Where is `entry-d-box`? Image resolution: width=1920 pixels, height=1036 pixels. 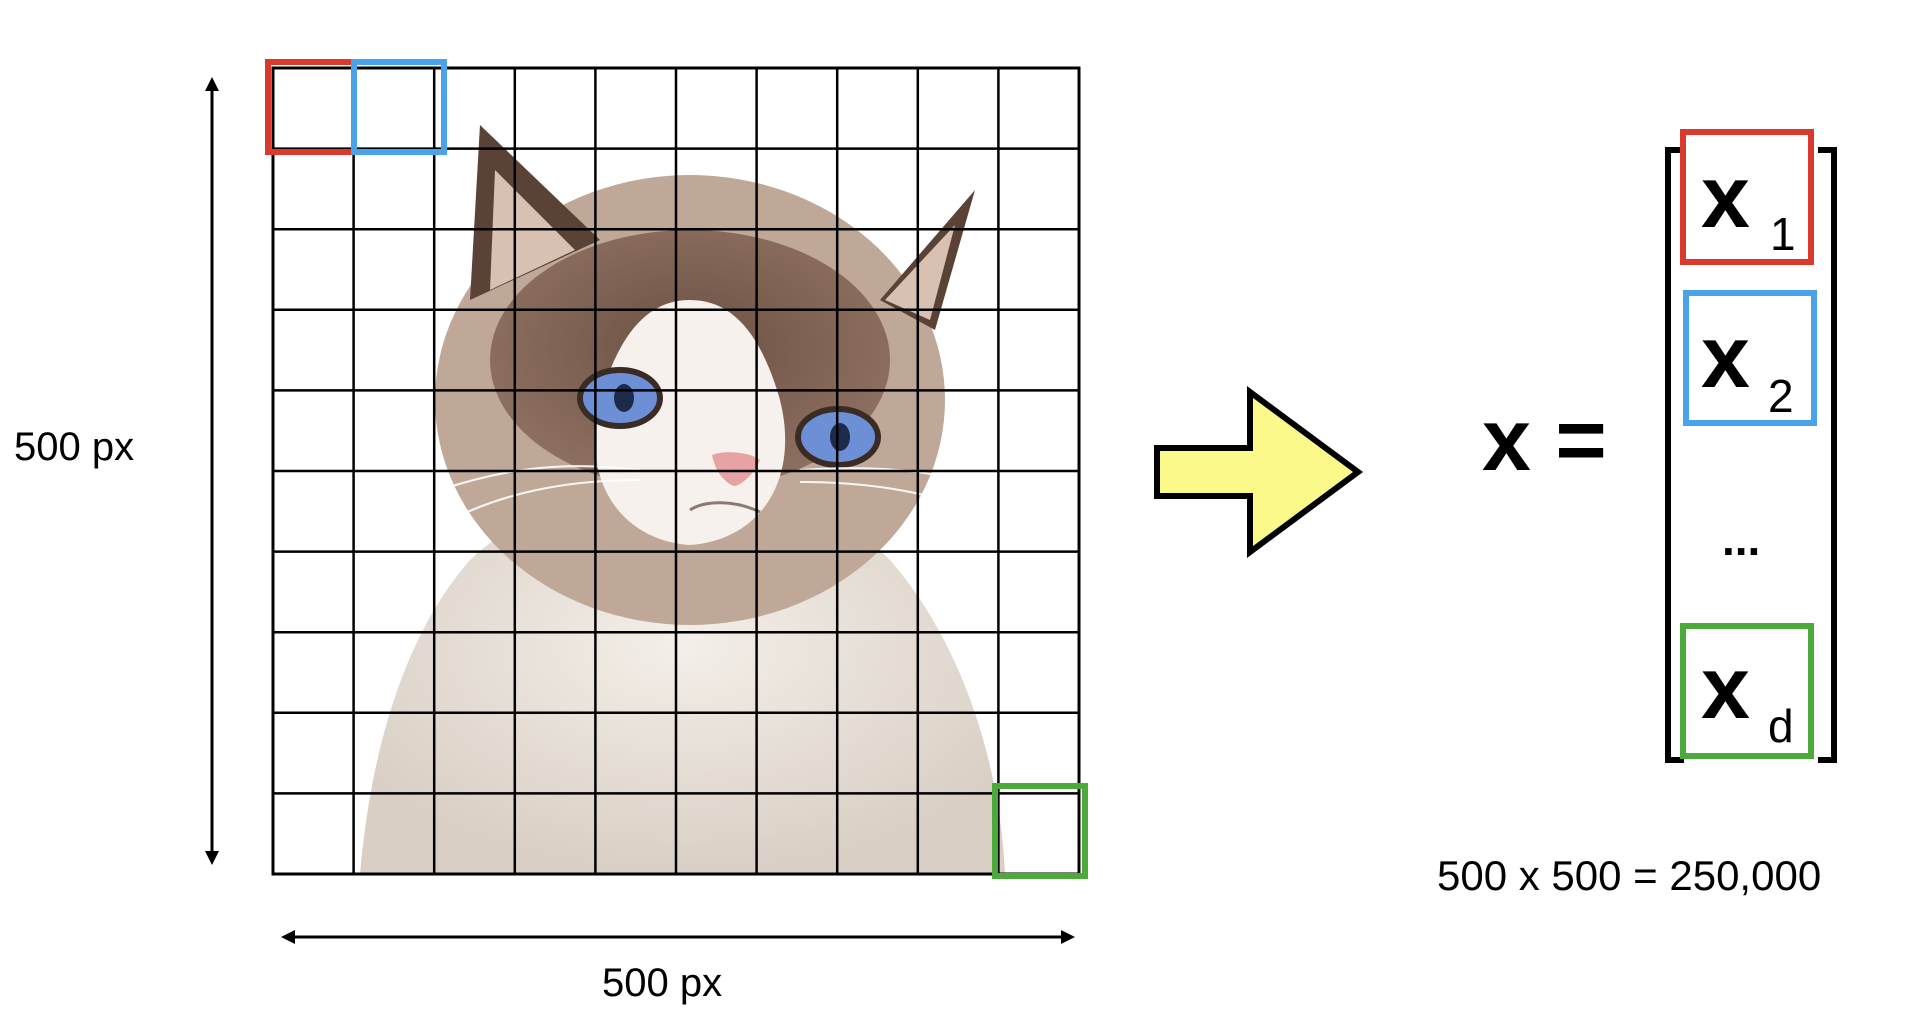 entry-d-box is located at coordinates (1747, 691).